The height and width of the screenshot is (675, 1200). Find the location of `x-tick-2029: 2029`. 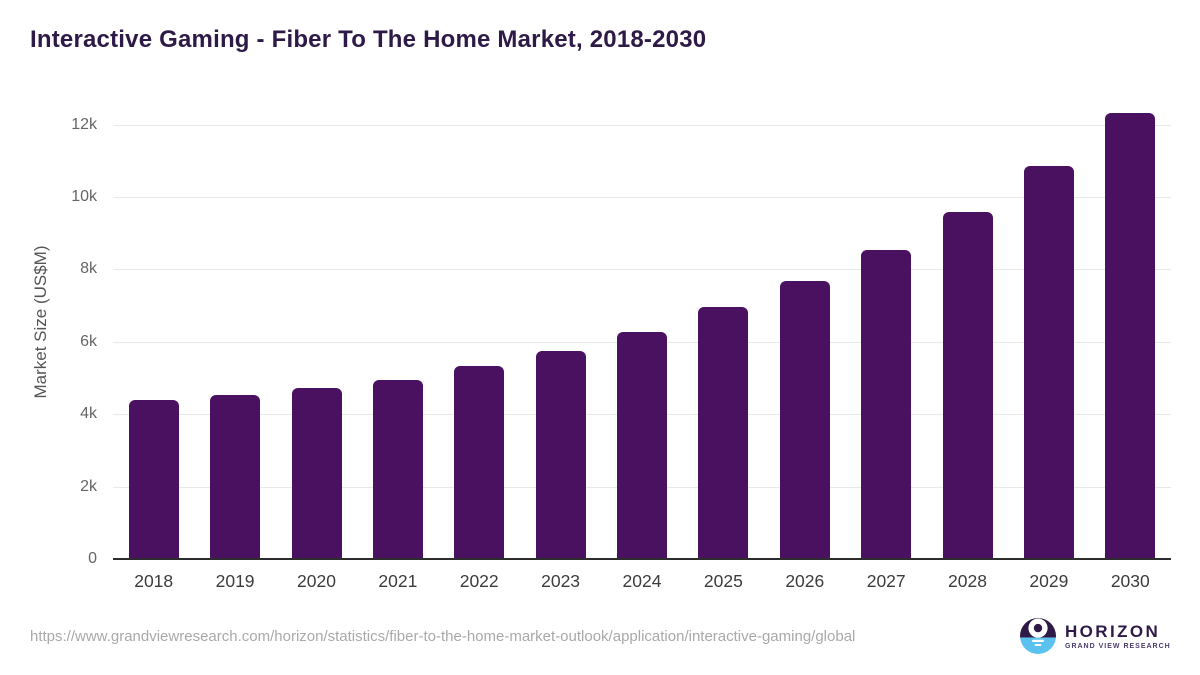

x-tick-2029: 2029 is located at coordinates (1049, 581).